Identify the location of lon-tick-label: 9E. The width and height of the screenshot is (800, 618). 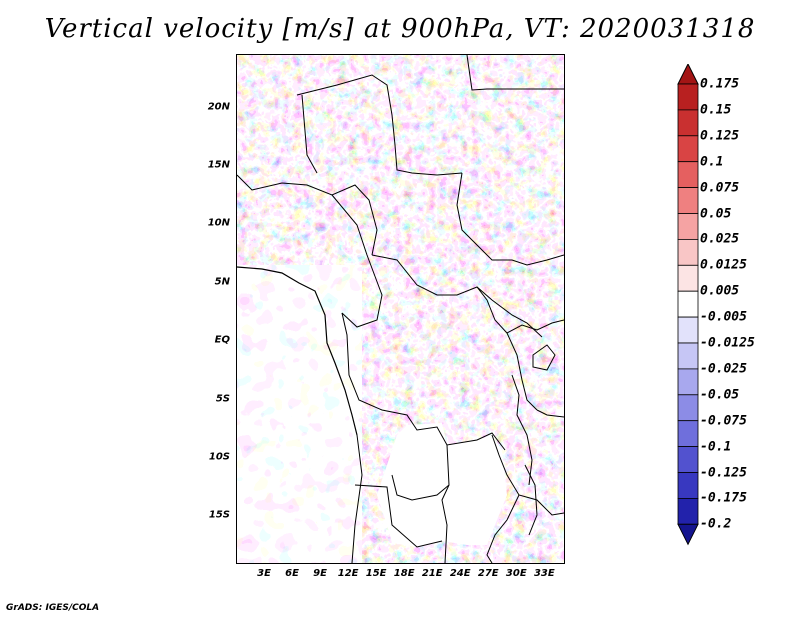
(320, 573).